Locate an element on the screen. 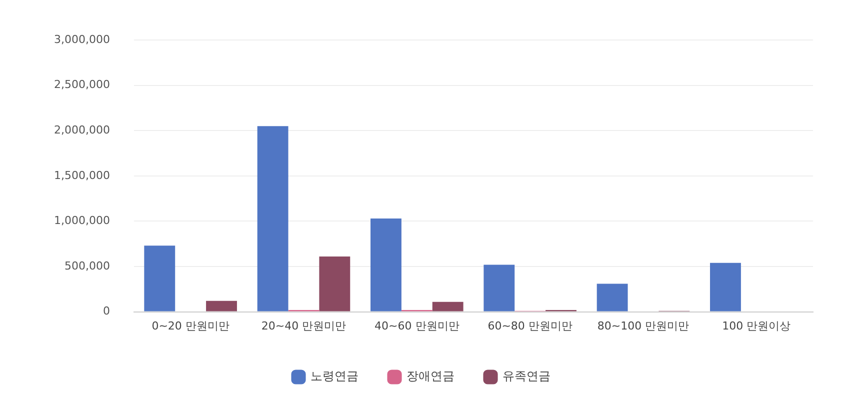  y-tick-label: 0 is located at coordinates (106, 311).